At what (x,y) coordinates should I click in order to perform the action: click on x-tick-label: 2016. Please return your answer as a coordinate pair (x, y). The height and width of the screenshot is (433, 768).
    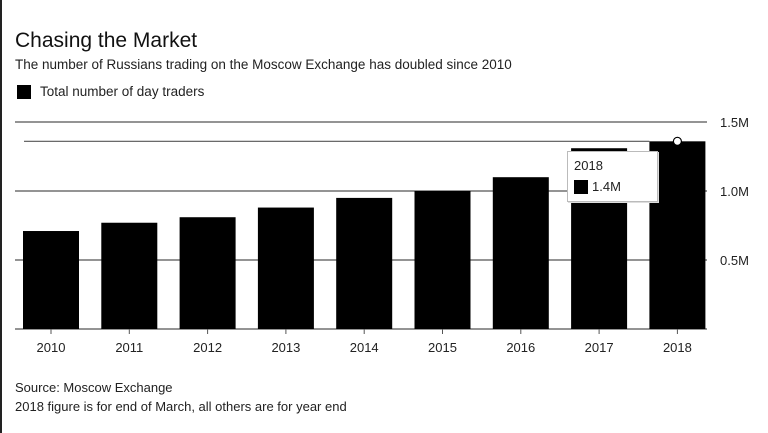
    Looking at the image, I should click on (520, 347).